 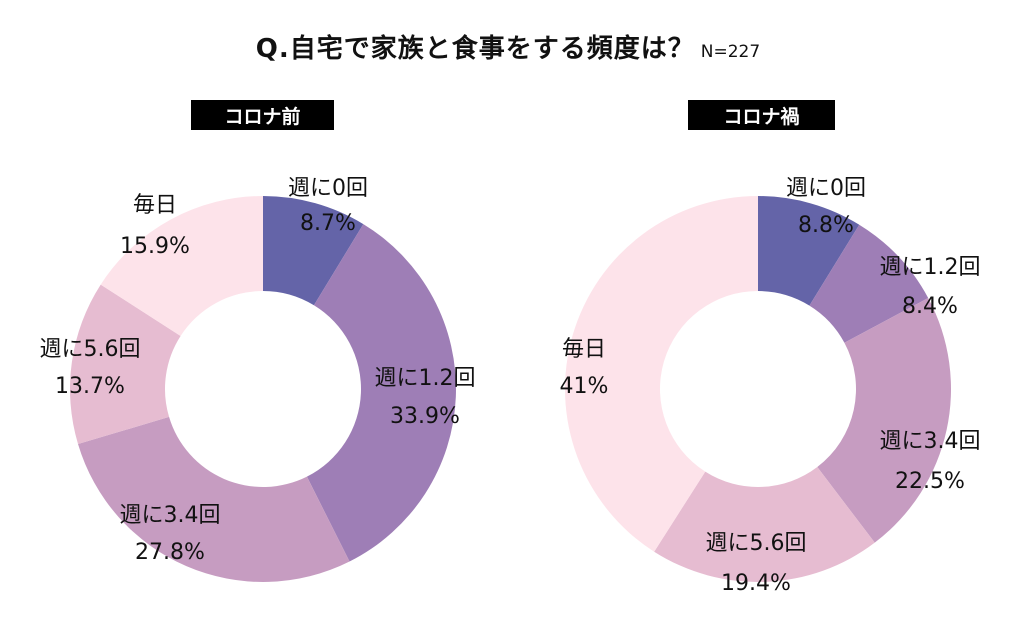 I want to click on chart-title-before: コロナ前, so click(x=262, y=115).